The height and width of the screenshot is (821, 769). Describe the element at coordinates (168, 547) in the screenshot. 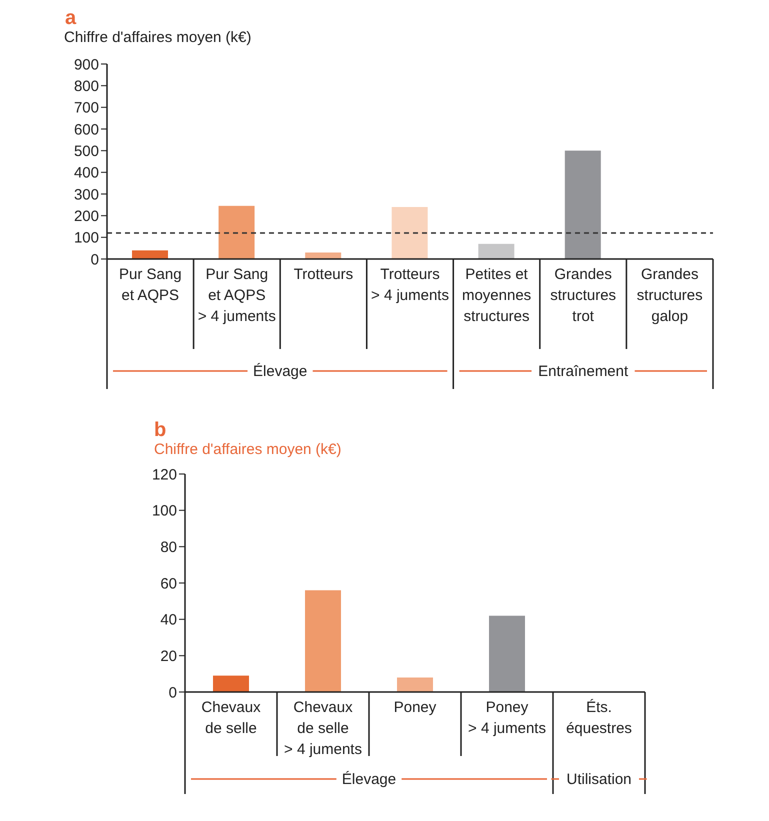

I see `y-tick-label: 80` at that location.